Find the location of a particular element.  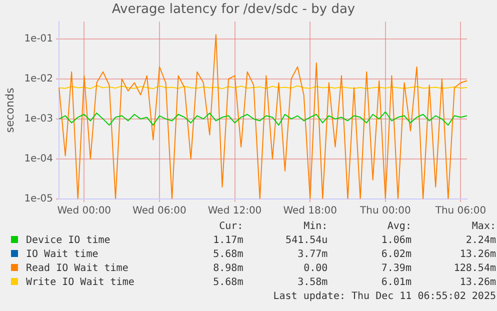

chart-title: Average latency for /dev/sdc - by day is located at coordinates (234, 10).